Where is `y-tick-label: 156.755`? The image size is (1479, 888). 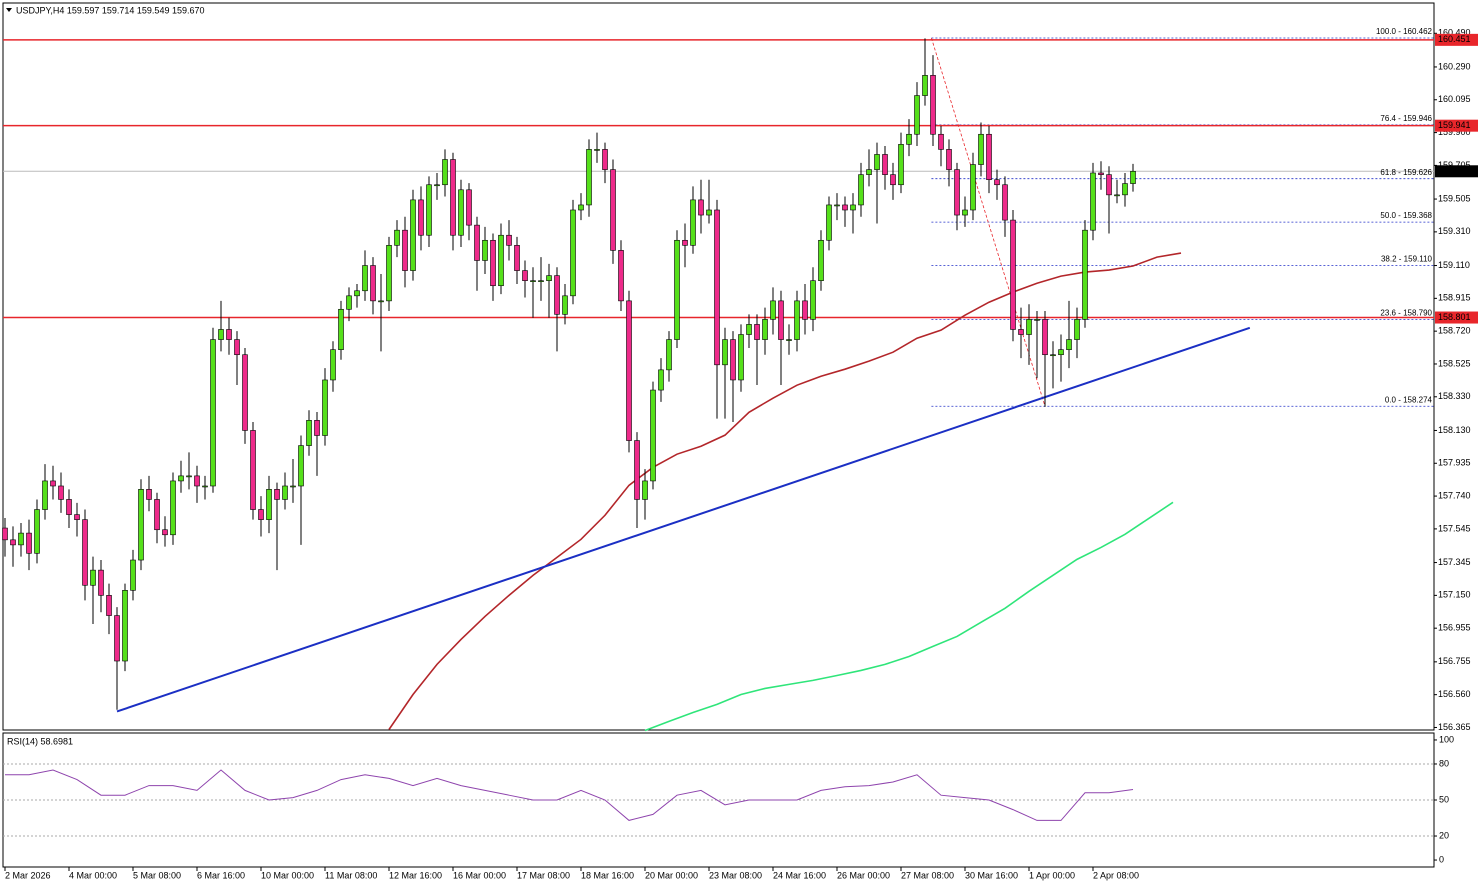
y-tick-label: 156.755 is located at coordinates (1454, 661).